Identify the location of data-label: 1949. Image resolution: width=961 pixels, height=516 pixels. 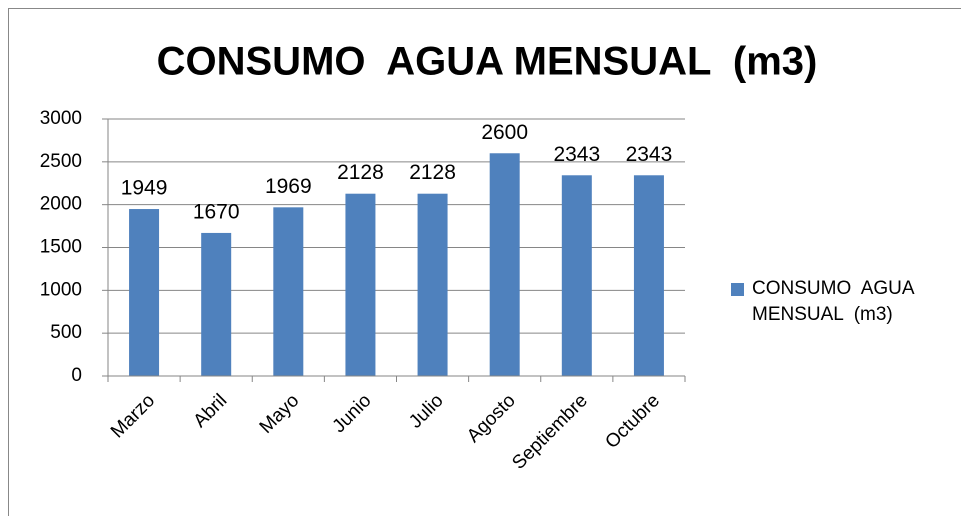
(144, 188).